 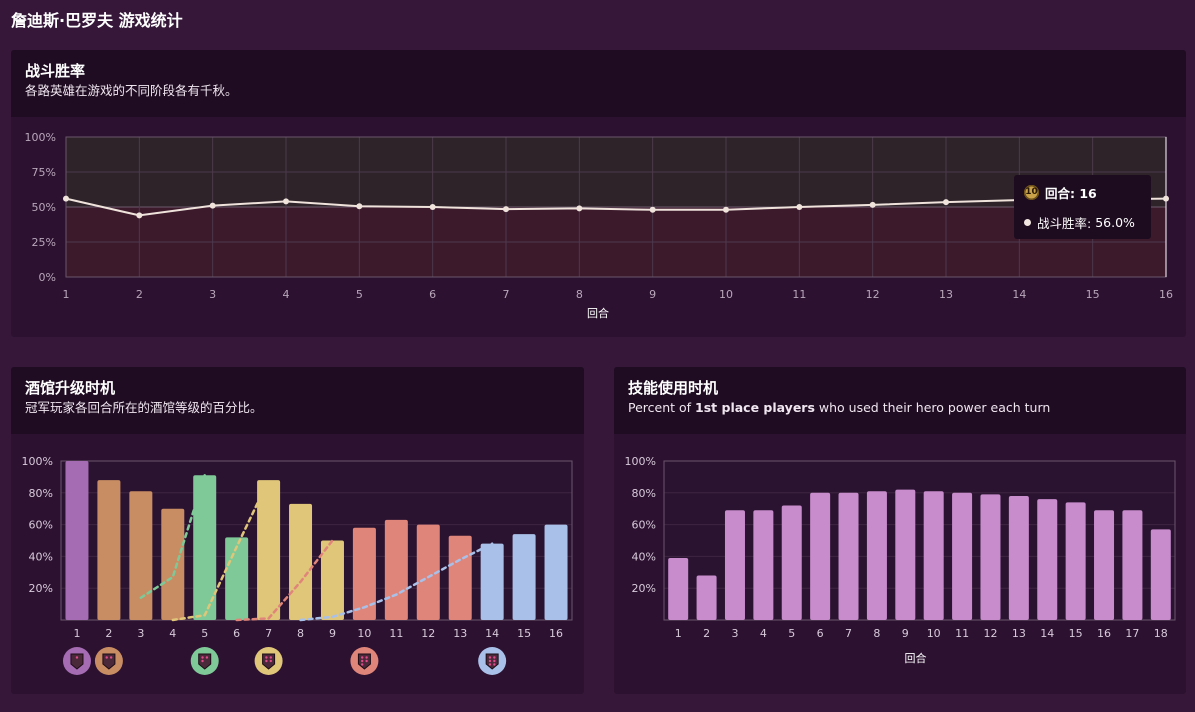 What do you see at coordinates (364, 633) in the screenshot?
I see `tavern-xtick-label: 10` at bounding box center [364, 633].